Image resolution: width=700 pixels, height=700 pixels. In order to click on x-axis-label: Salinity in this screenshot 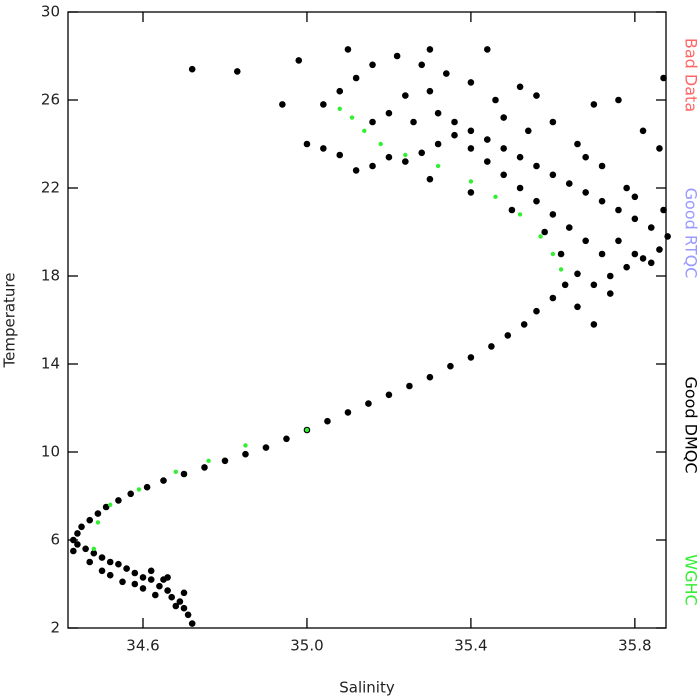, I will do `click(367, 688)`.